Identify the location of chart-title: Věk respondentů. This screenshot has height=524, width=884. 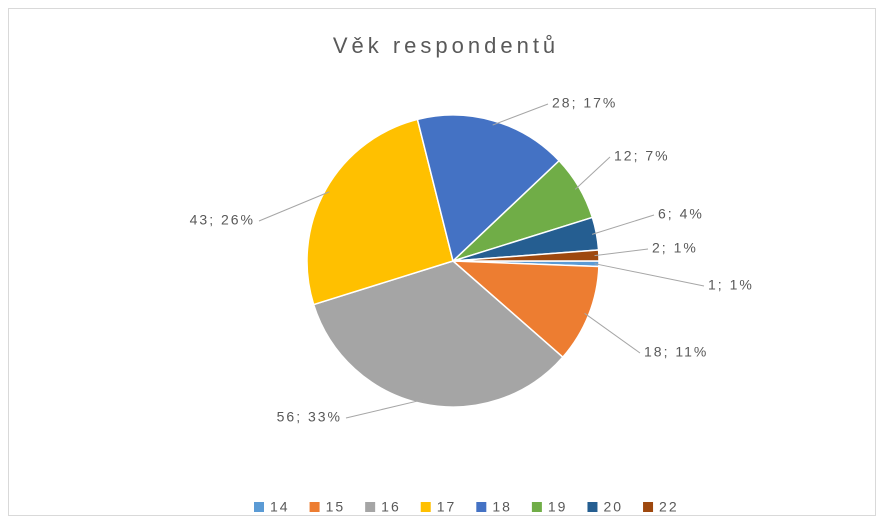
(446, 45).